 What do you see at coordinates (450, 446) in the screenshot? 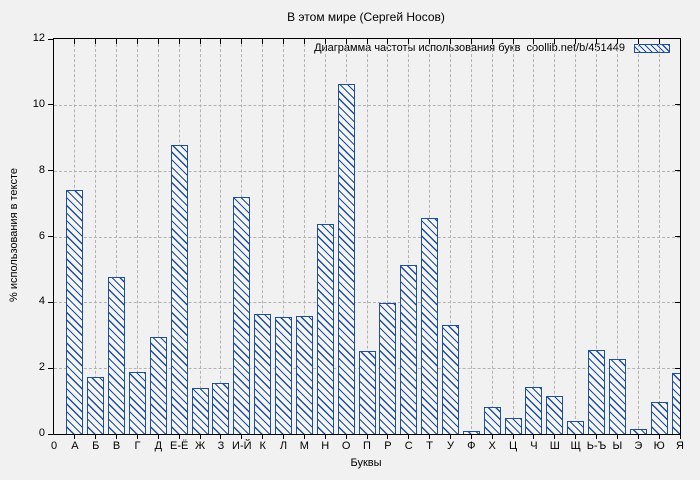
I see `x-tick-label: У` at bounding box center [450, 446].